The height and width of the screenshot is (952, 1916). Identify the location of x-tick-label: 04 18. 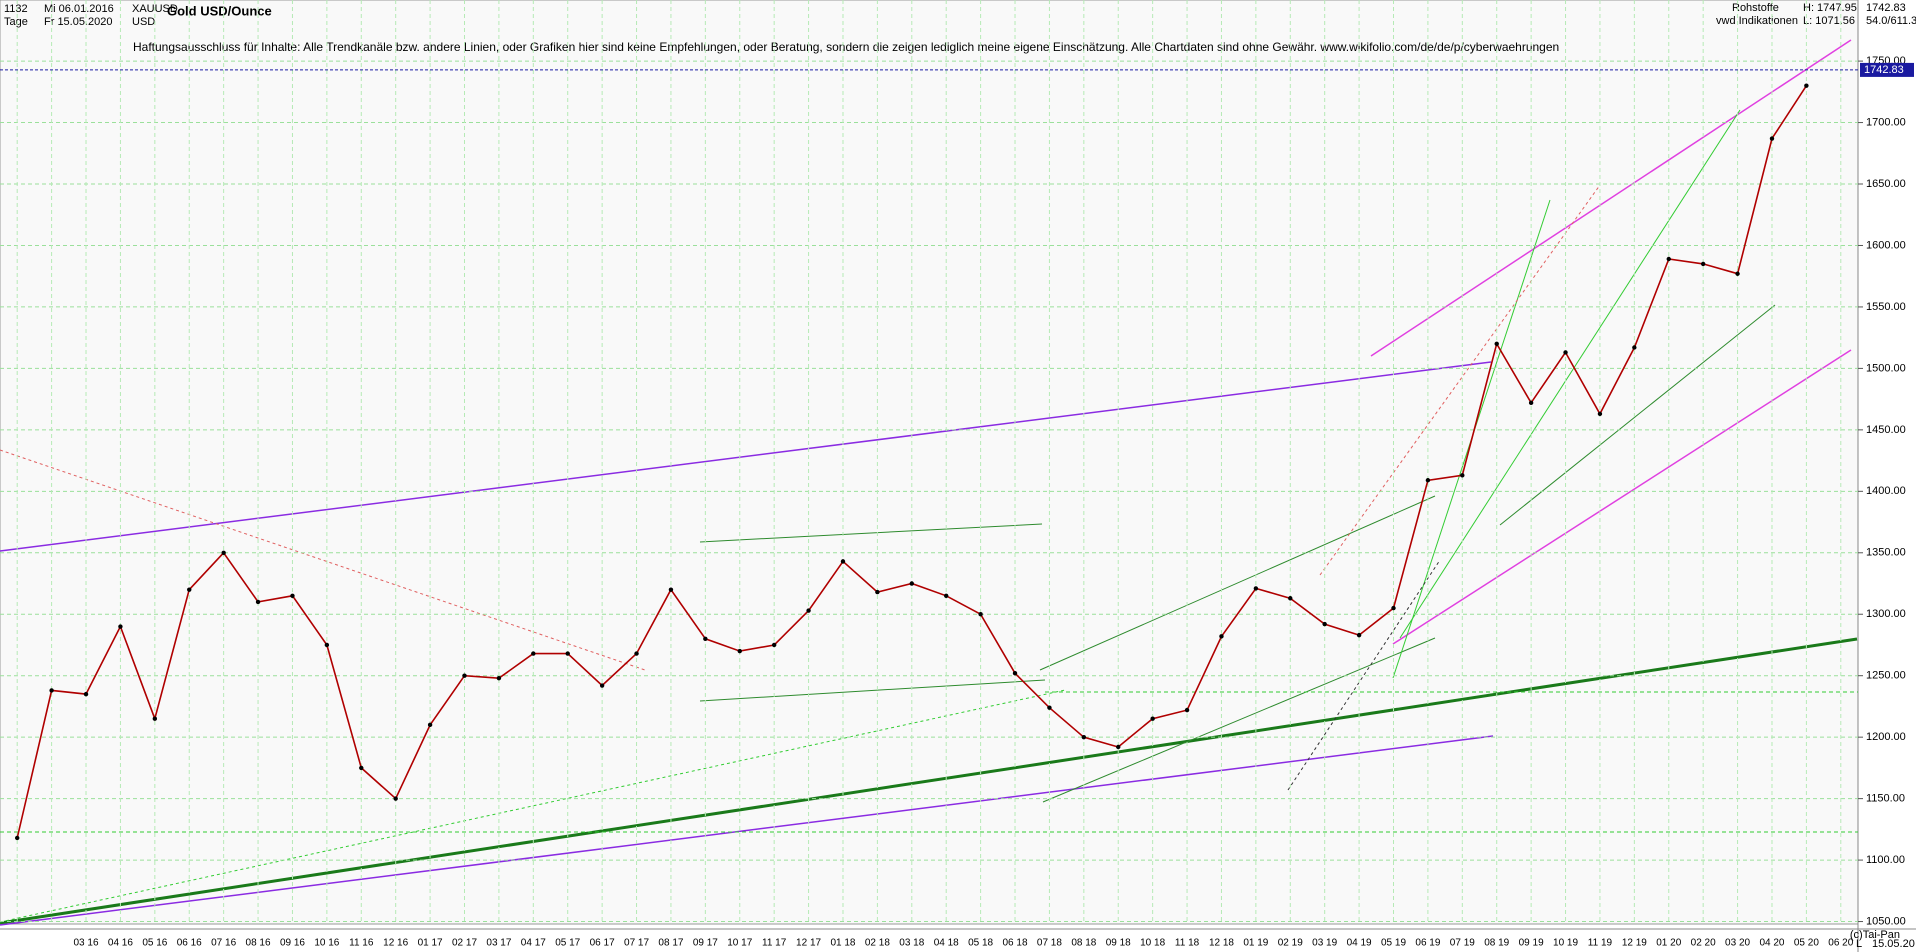
(946, 943).